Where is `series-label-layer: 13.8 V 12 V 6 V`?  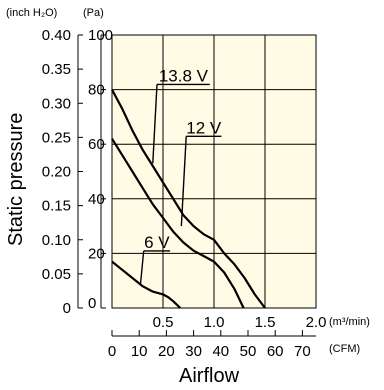
series-label-layer: 13.8 V 12 V 6 V is located at coordinates (180, 175).